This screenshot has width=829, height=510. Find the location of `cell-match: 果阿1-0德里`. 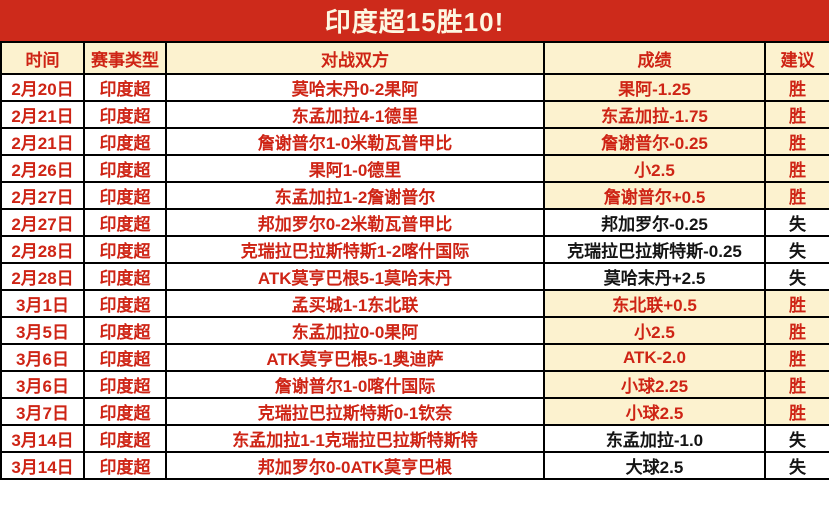

cell-match: 果阿1-0德里 is located at coordinates (355, 168).